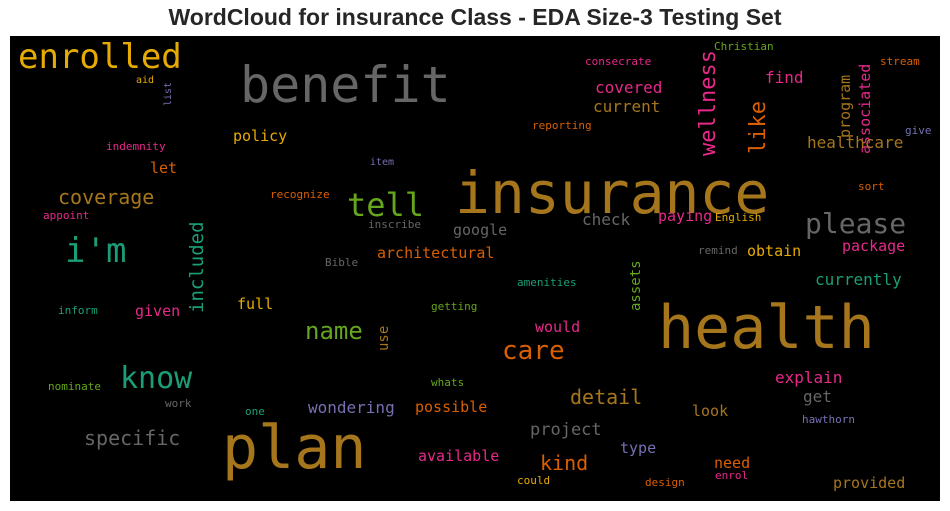 This screenshot has height=511, width=950. Describe the element at coordinates (758, 127) in the screenshot. I see `word-like: like` at that location.